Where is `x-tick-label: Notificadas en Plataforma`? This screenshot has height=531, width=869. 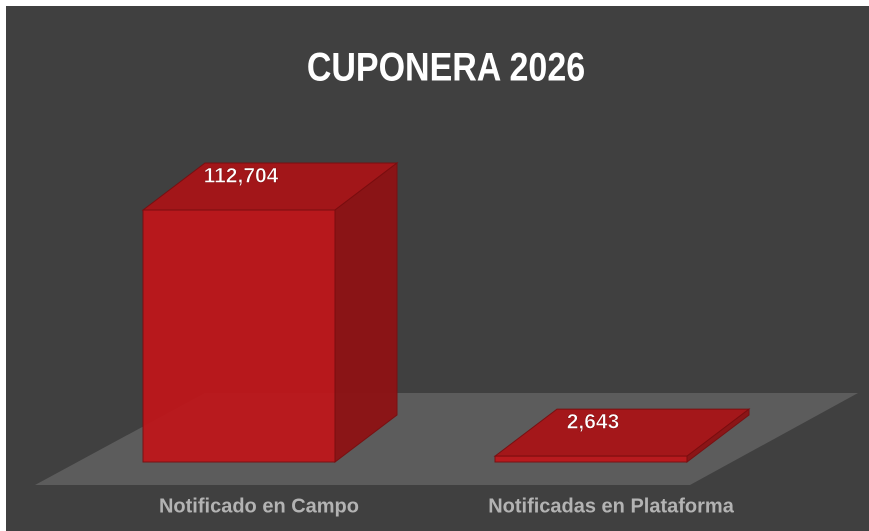
x-tick-label: Notificadas en Plataforma is located at coordinates (611, 506).